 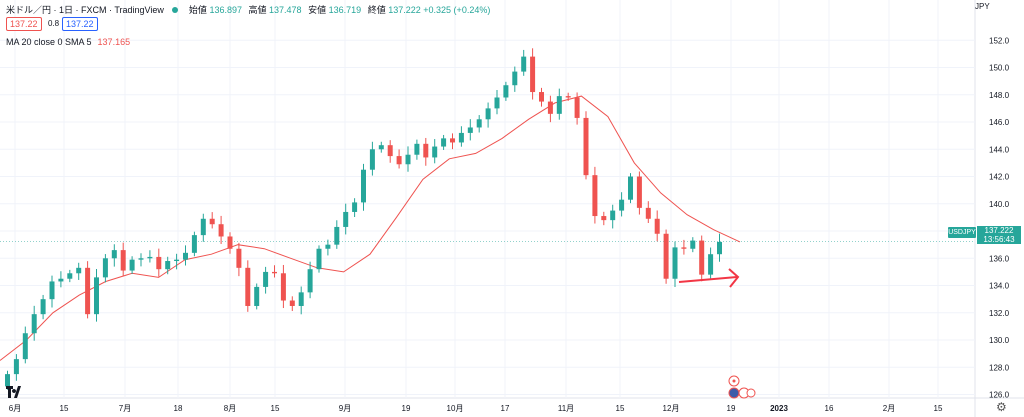 I want to click on ma-legend: MA 20 close 0 SMA 5 137.165, so click(x=68, y=42).